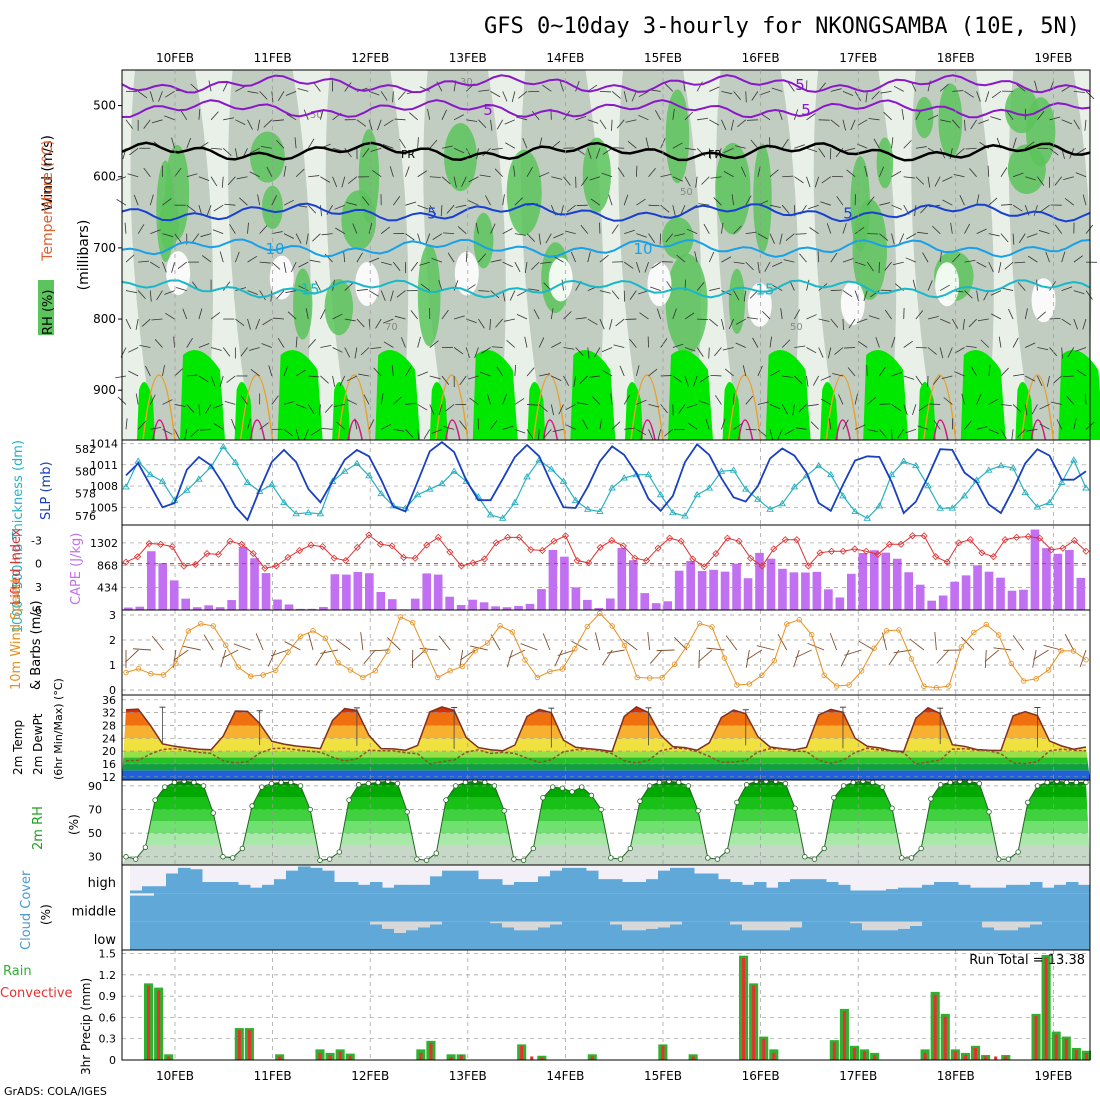 This screenshot has height=1104, width=1100. What do you see at coordinates (46, 914) in the screenshot?
I see `cloud-unit-label: (%)` at bounding box center [46, 914].